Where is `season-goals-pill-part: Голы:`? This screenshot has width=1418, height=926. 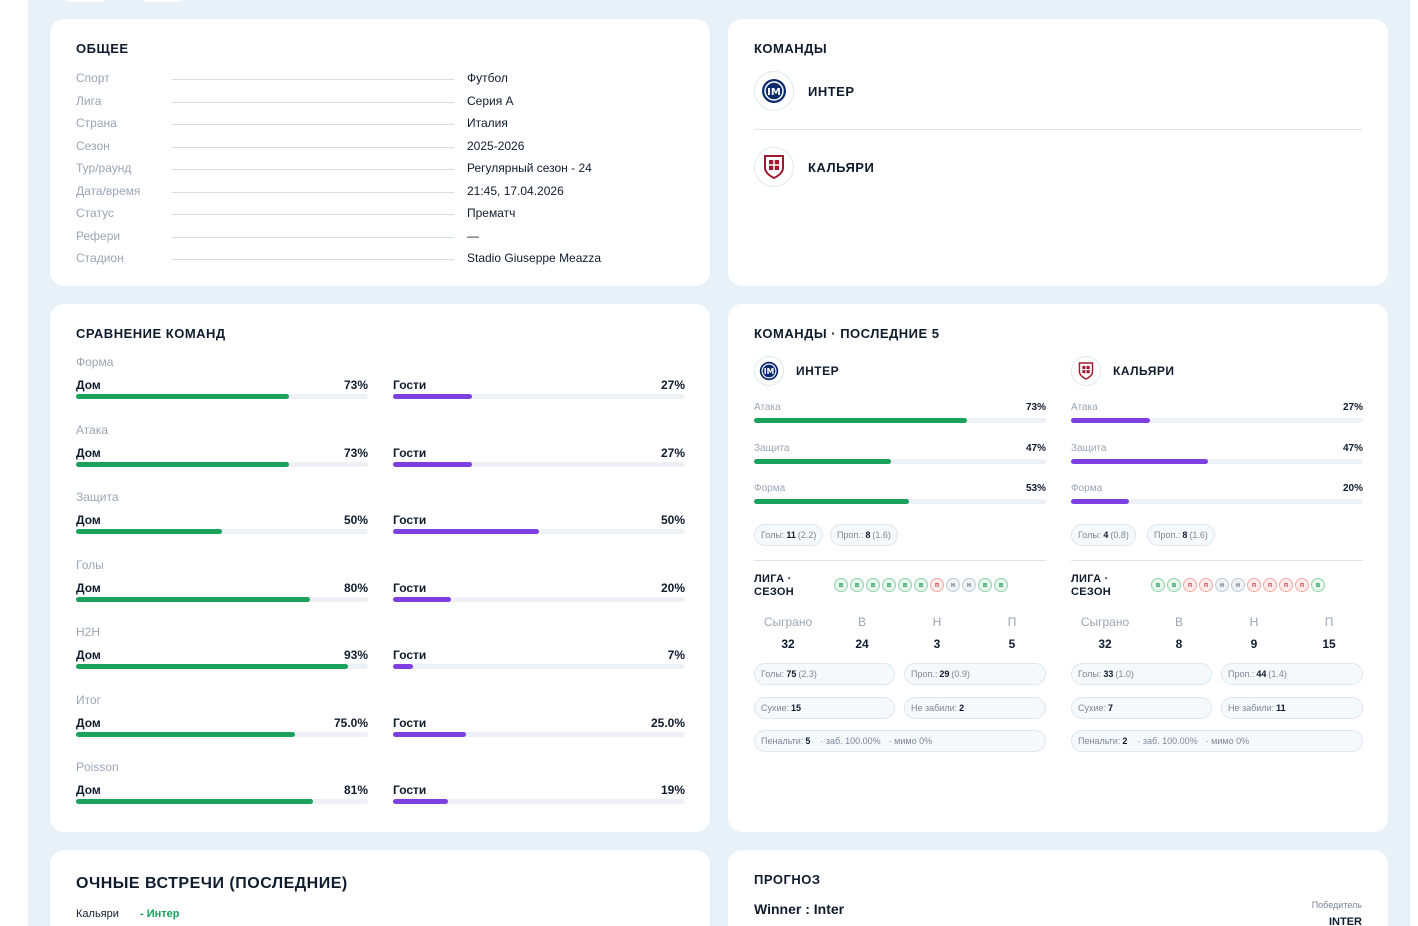 season-goals-pill-part: Голы: is located at coordinates (773, 674).